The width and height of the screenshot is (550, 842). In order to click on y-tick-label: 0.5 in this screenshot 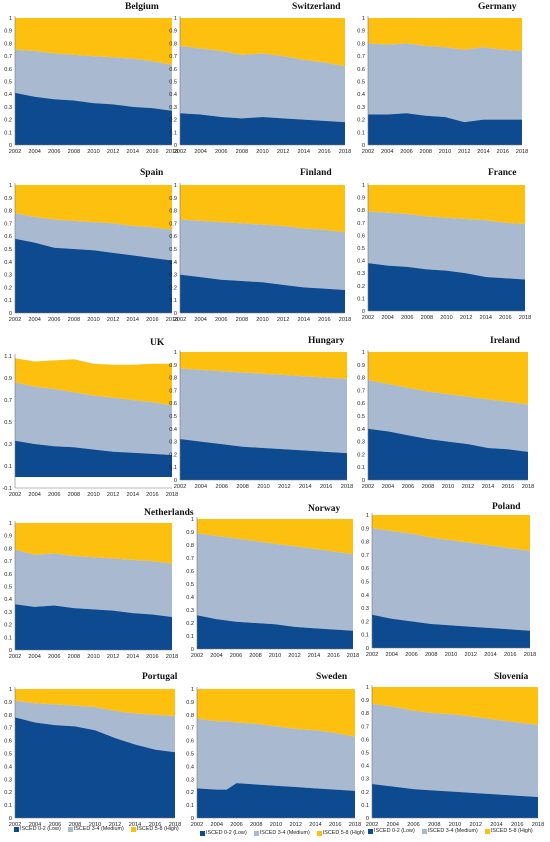, I will do `click(8, 588)`.